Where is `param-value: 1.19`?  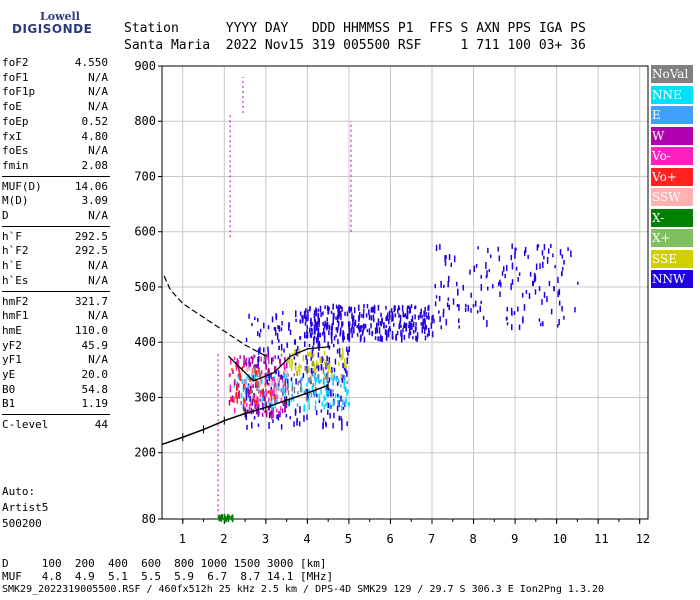
param-value: 1.19 is located at coordinates (95, 404).